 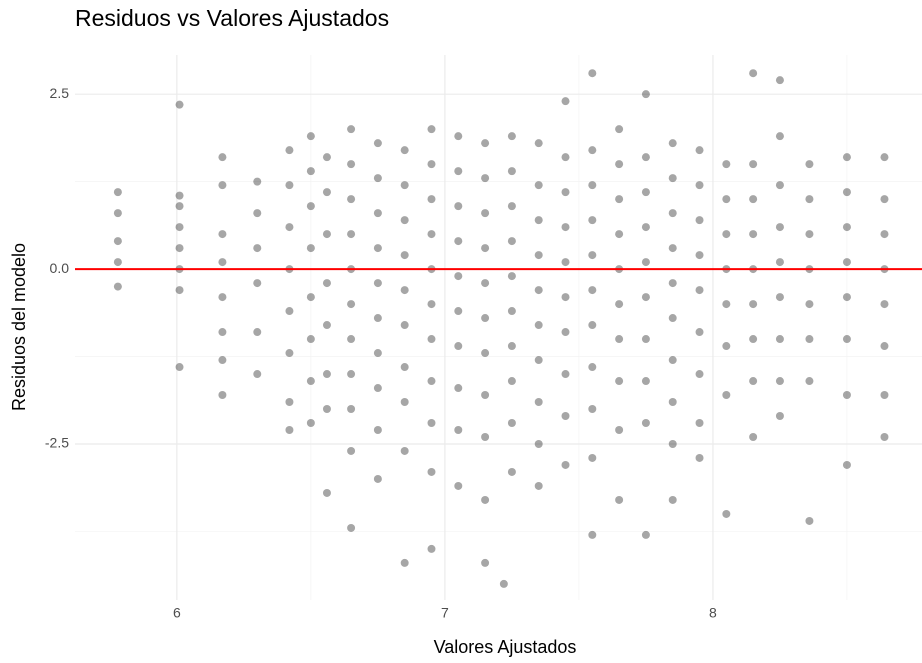 What do you see at coordinates (505, 647) in the screenshot?
I see `x-axis-label: Valores Ajustados` at bounding box center [505, 647].